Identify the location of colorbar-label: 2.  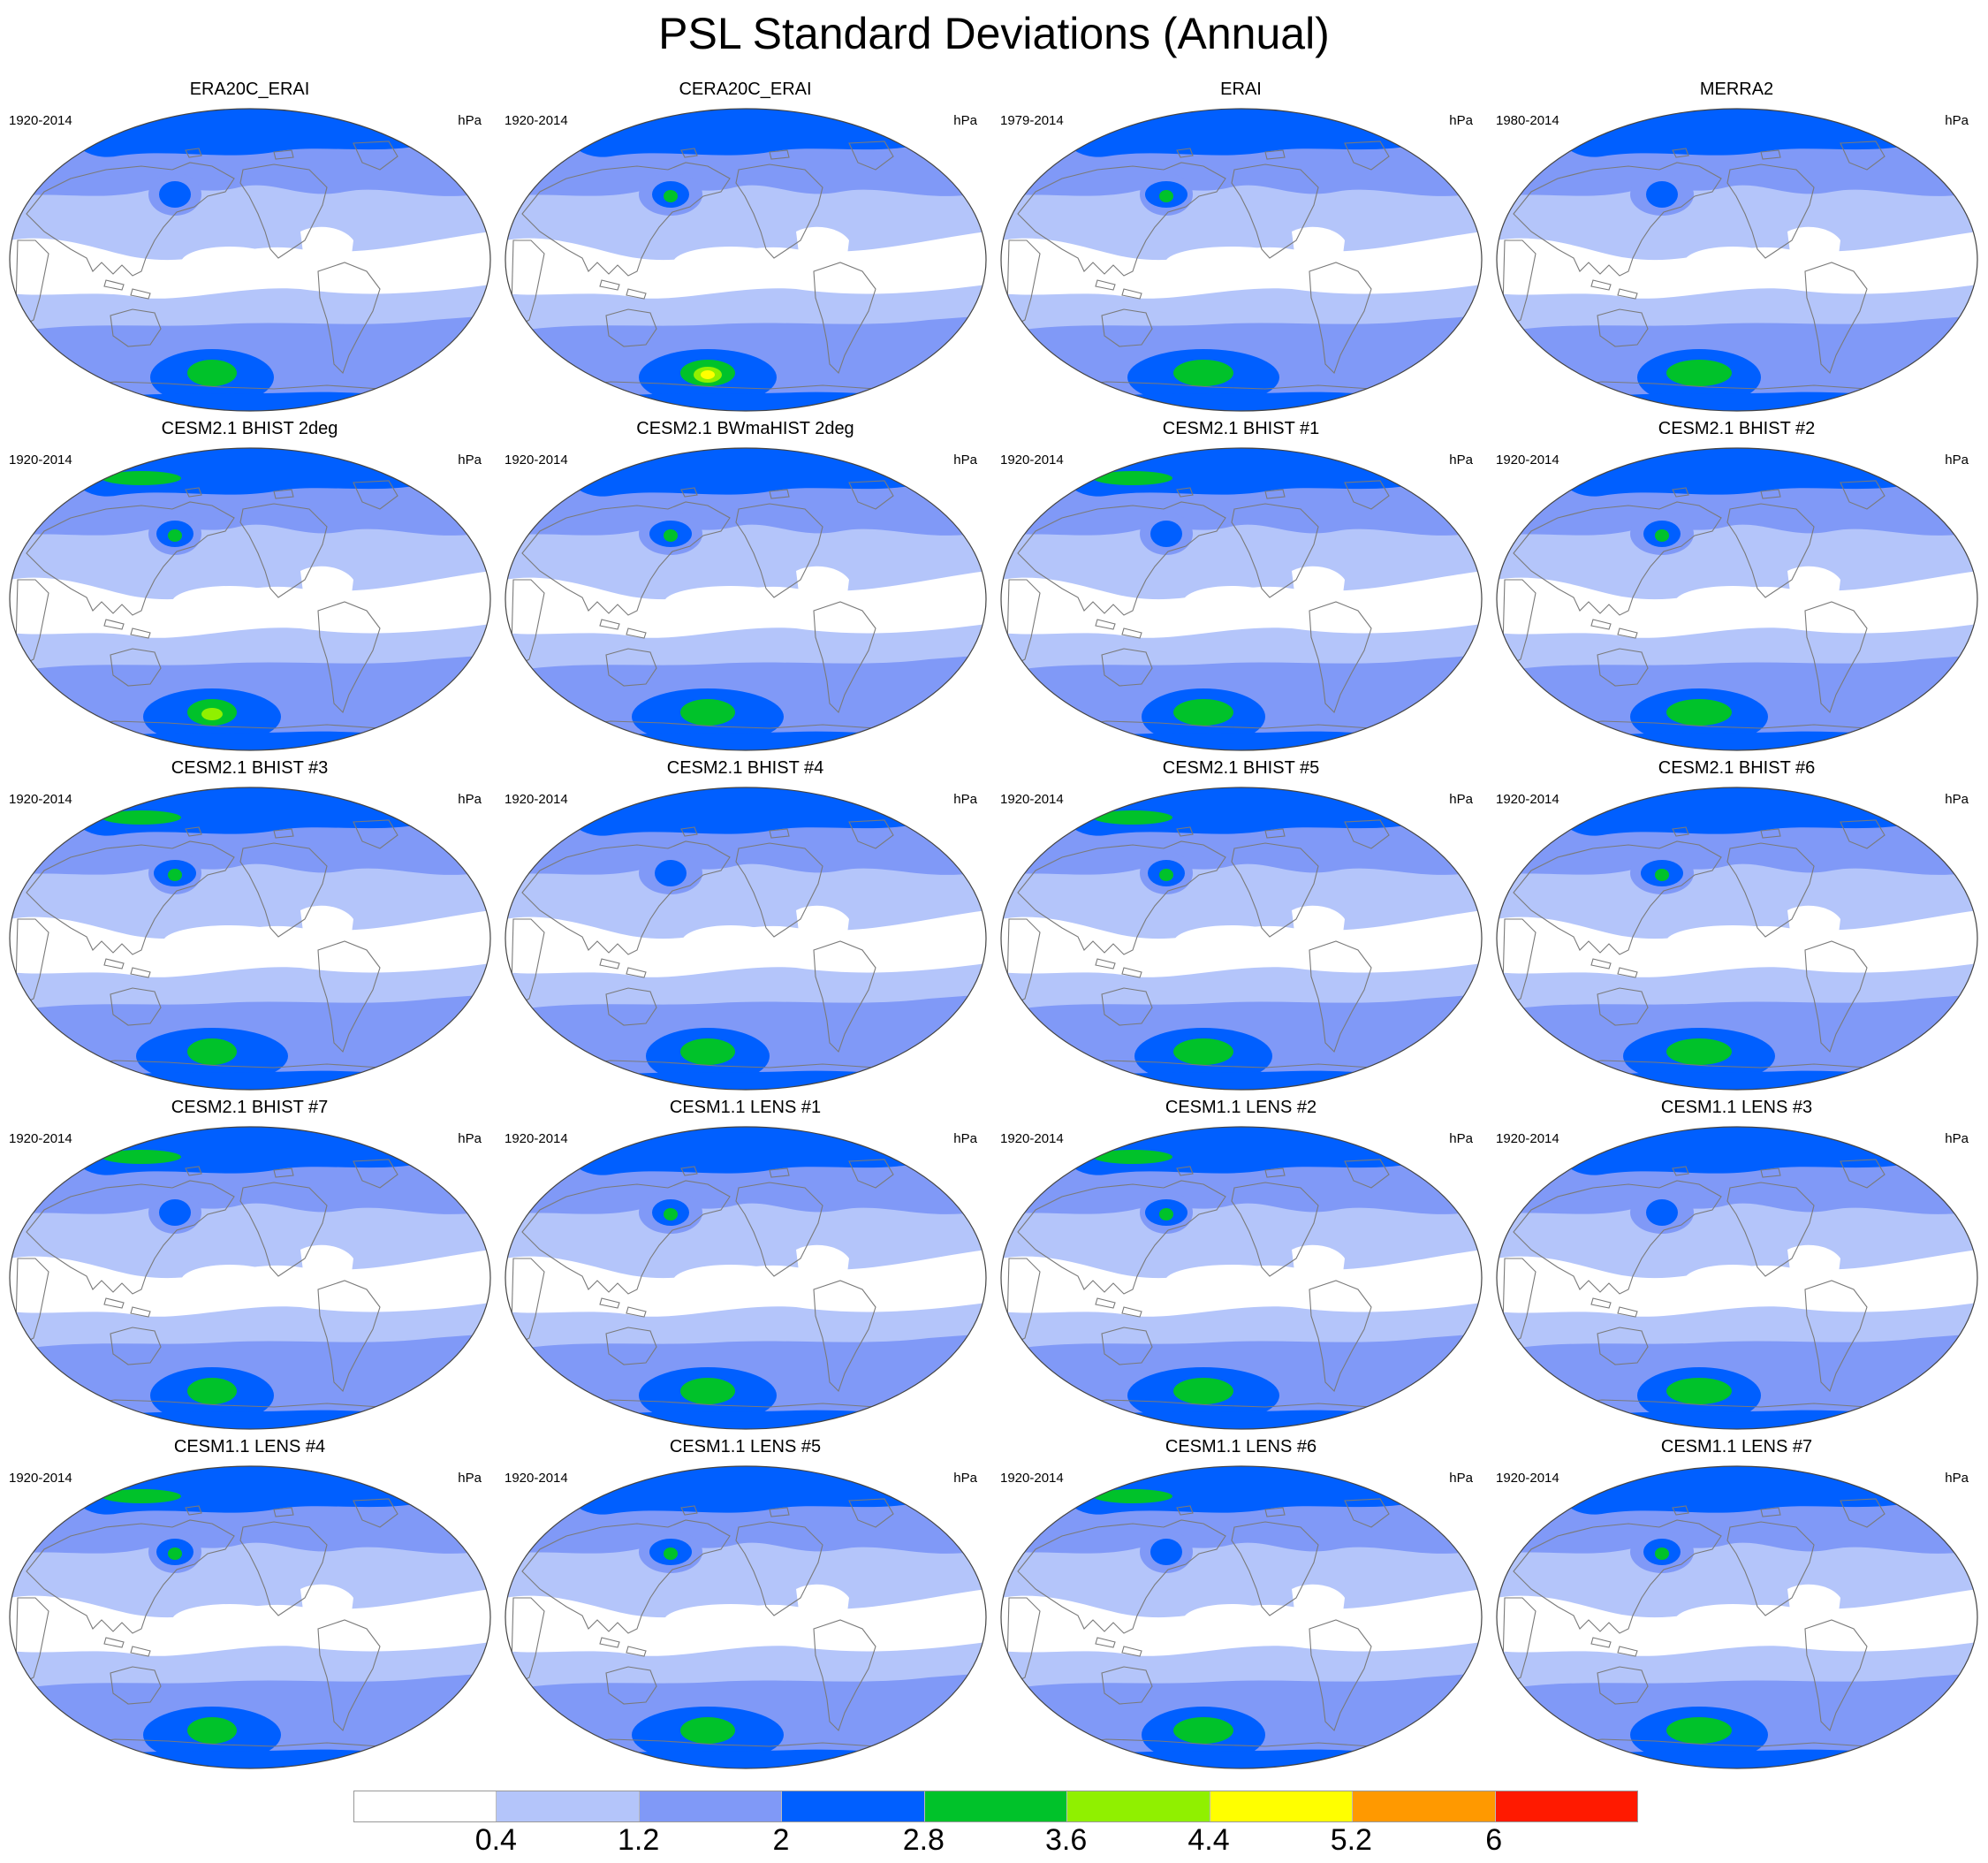
(781, 1840).